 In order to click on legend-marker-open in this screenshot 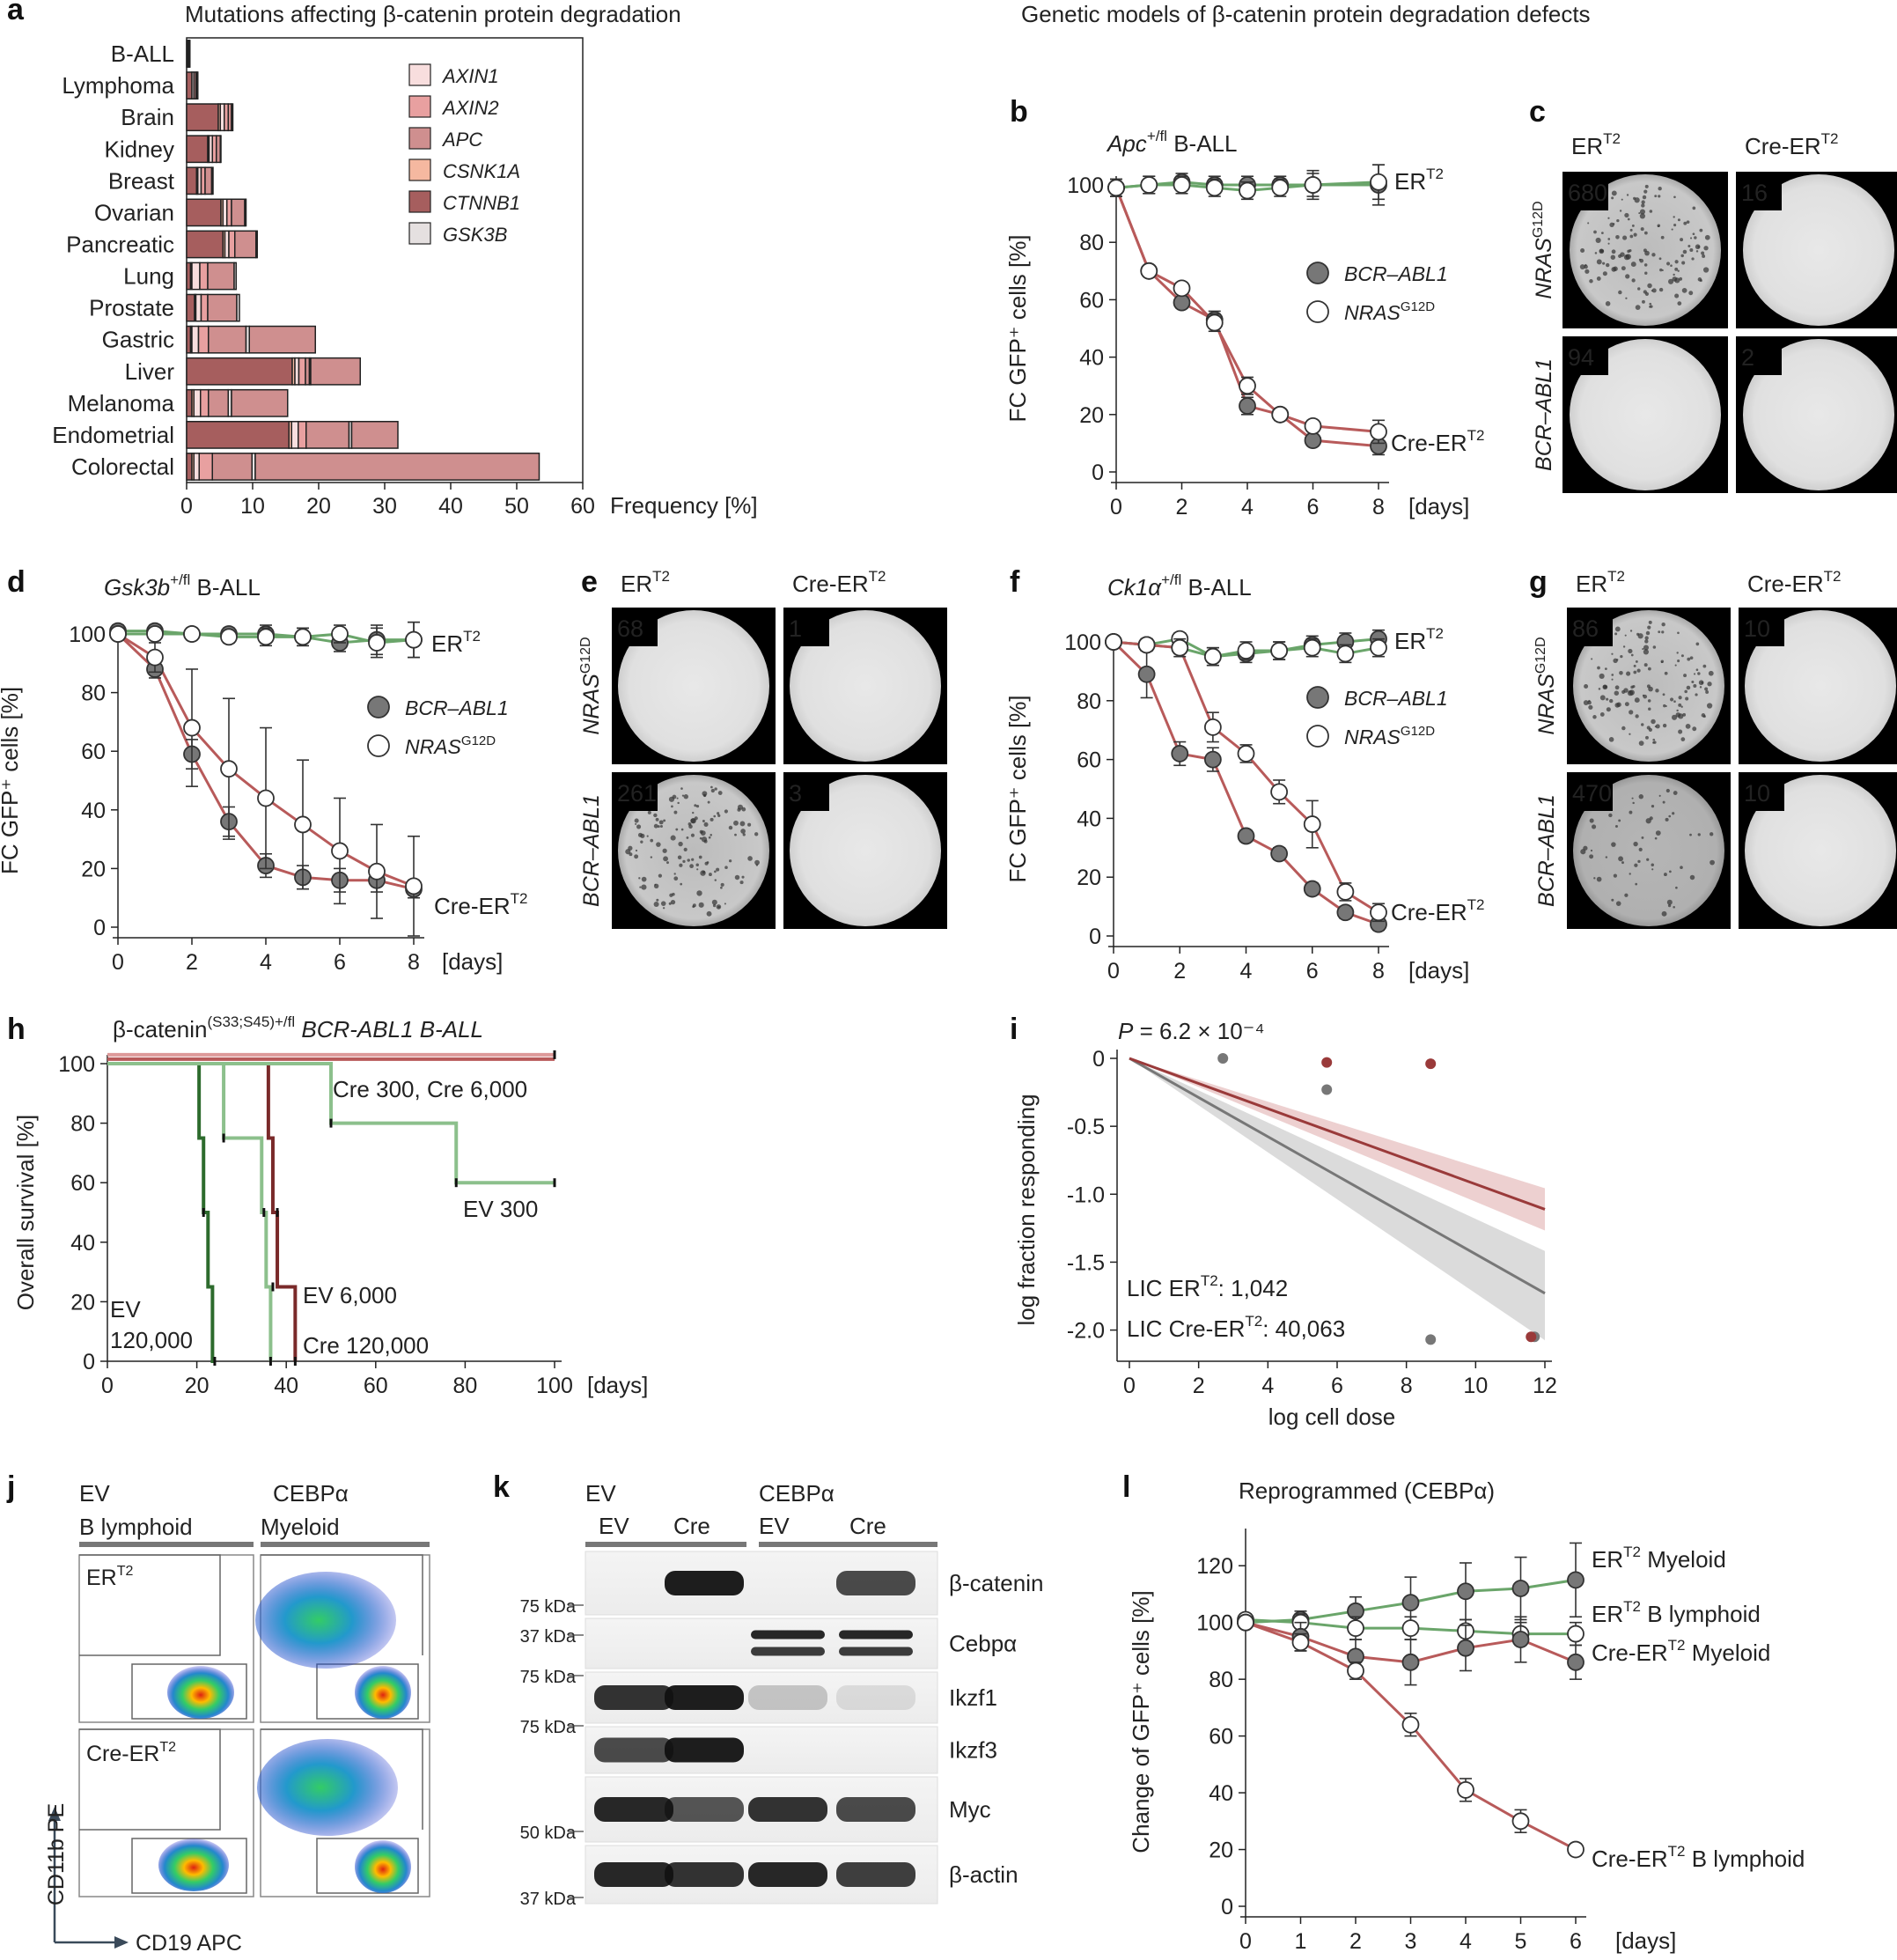, I will do `click(1318, 311)`.